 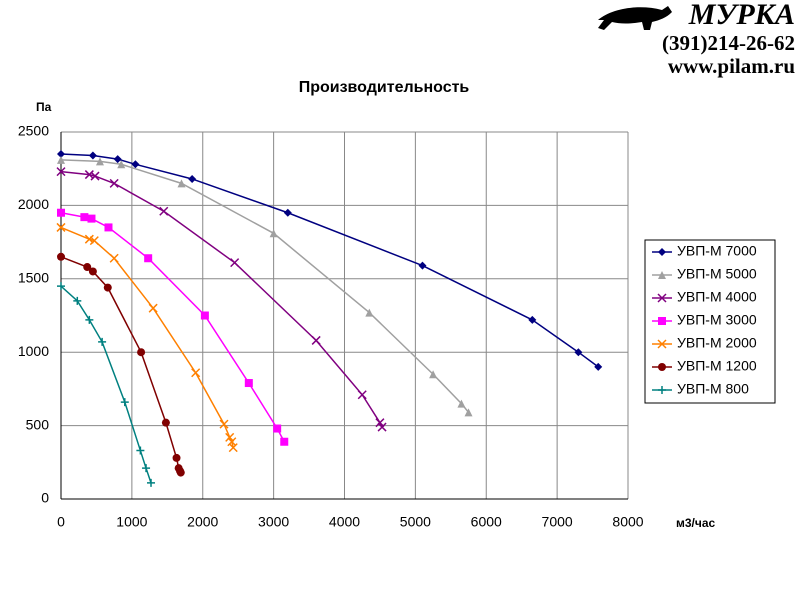 What do you see at coordinates (45, 498) in the screenshot?
I see `y-tick-label: 0` at bounding box center [45, 498].